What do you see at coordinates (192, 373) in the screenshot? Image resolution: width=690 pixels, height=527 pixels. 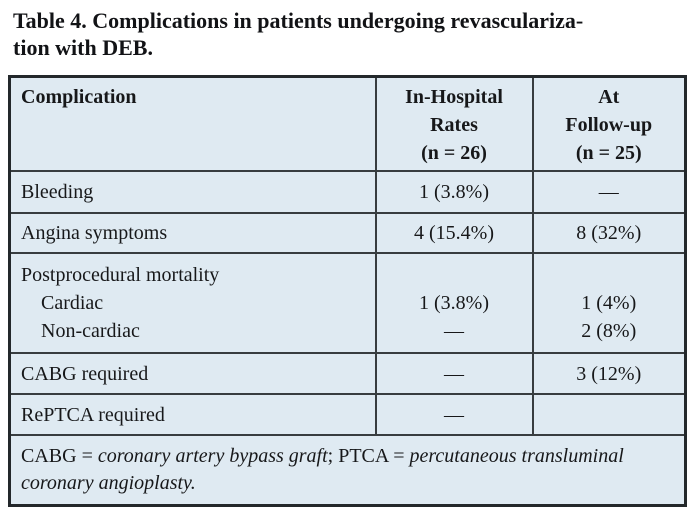 I see `complication-label: CABG required` at bounding box center [192, 373].